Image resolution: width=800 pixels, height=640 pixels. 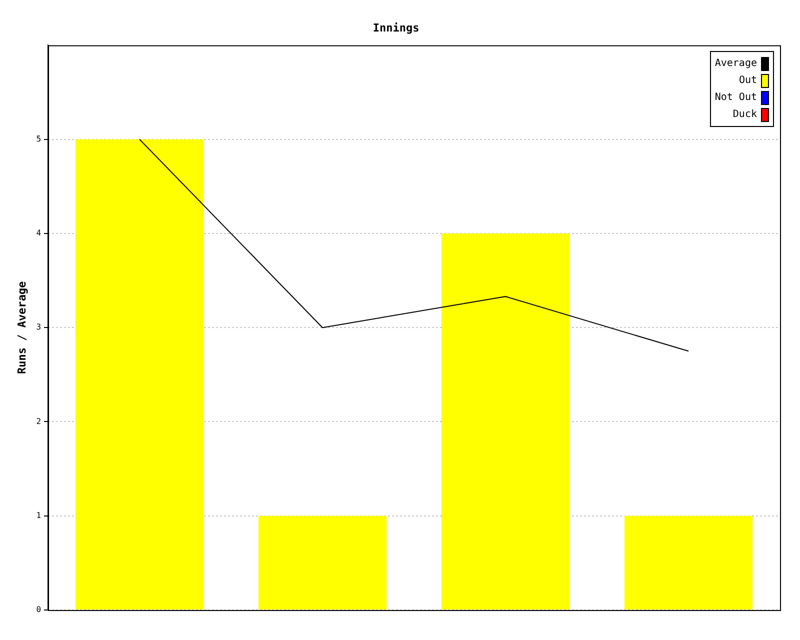 I want to click on y-tick-label: 1, so click(x=39, y=515).